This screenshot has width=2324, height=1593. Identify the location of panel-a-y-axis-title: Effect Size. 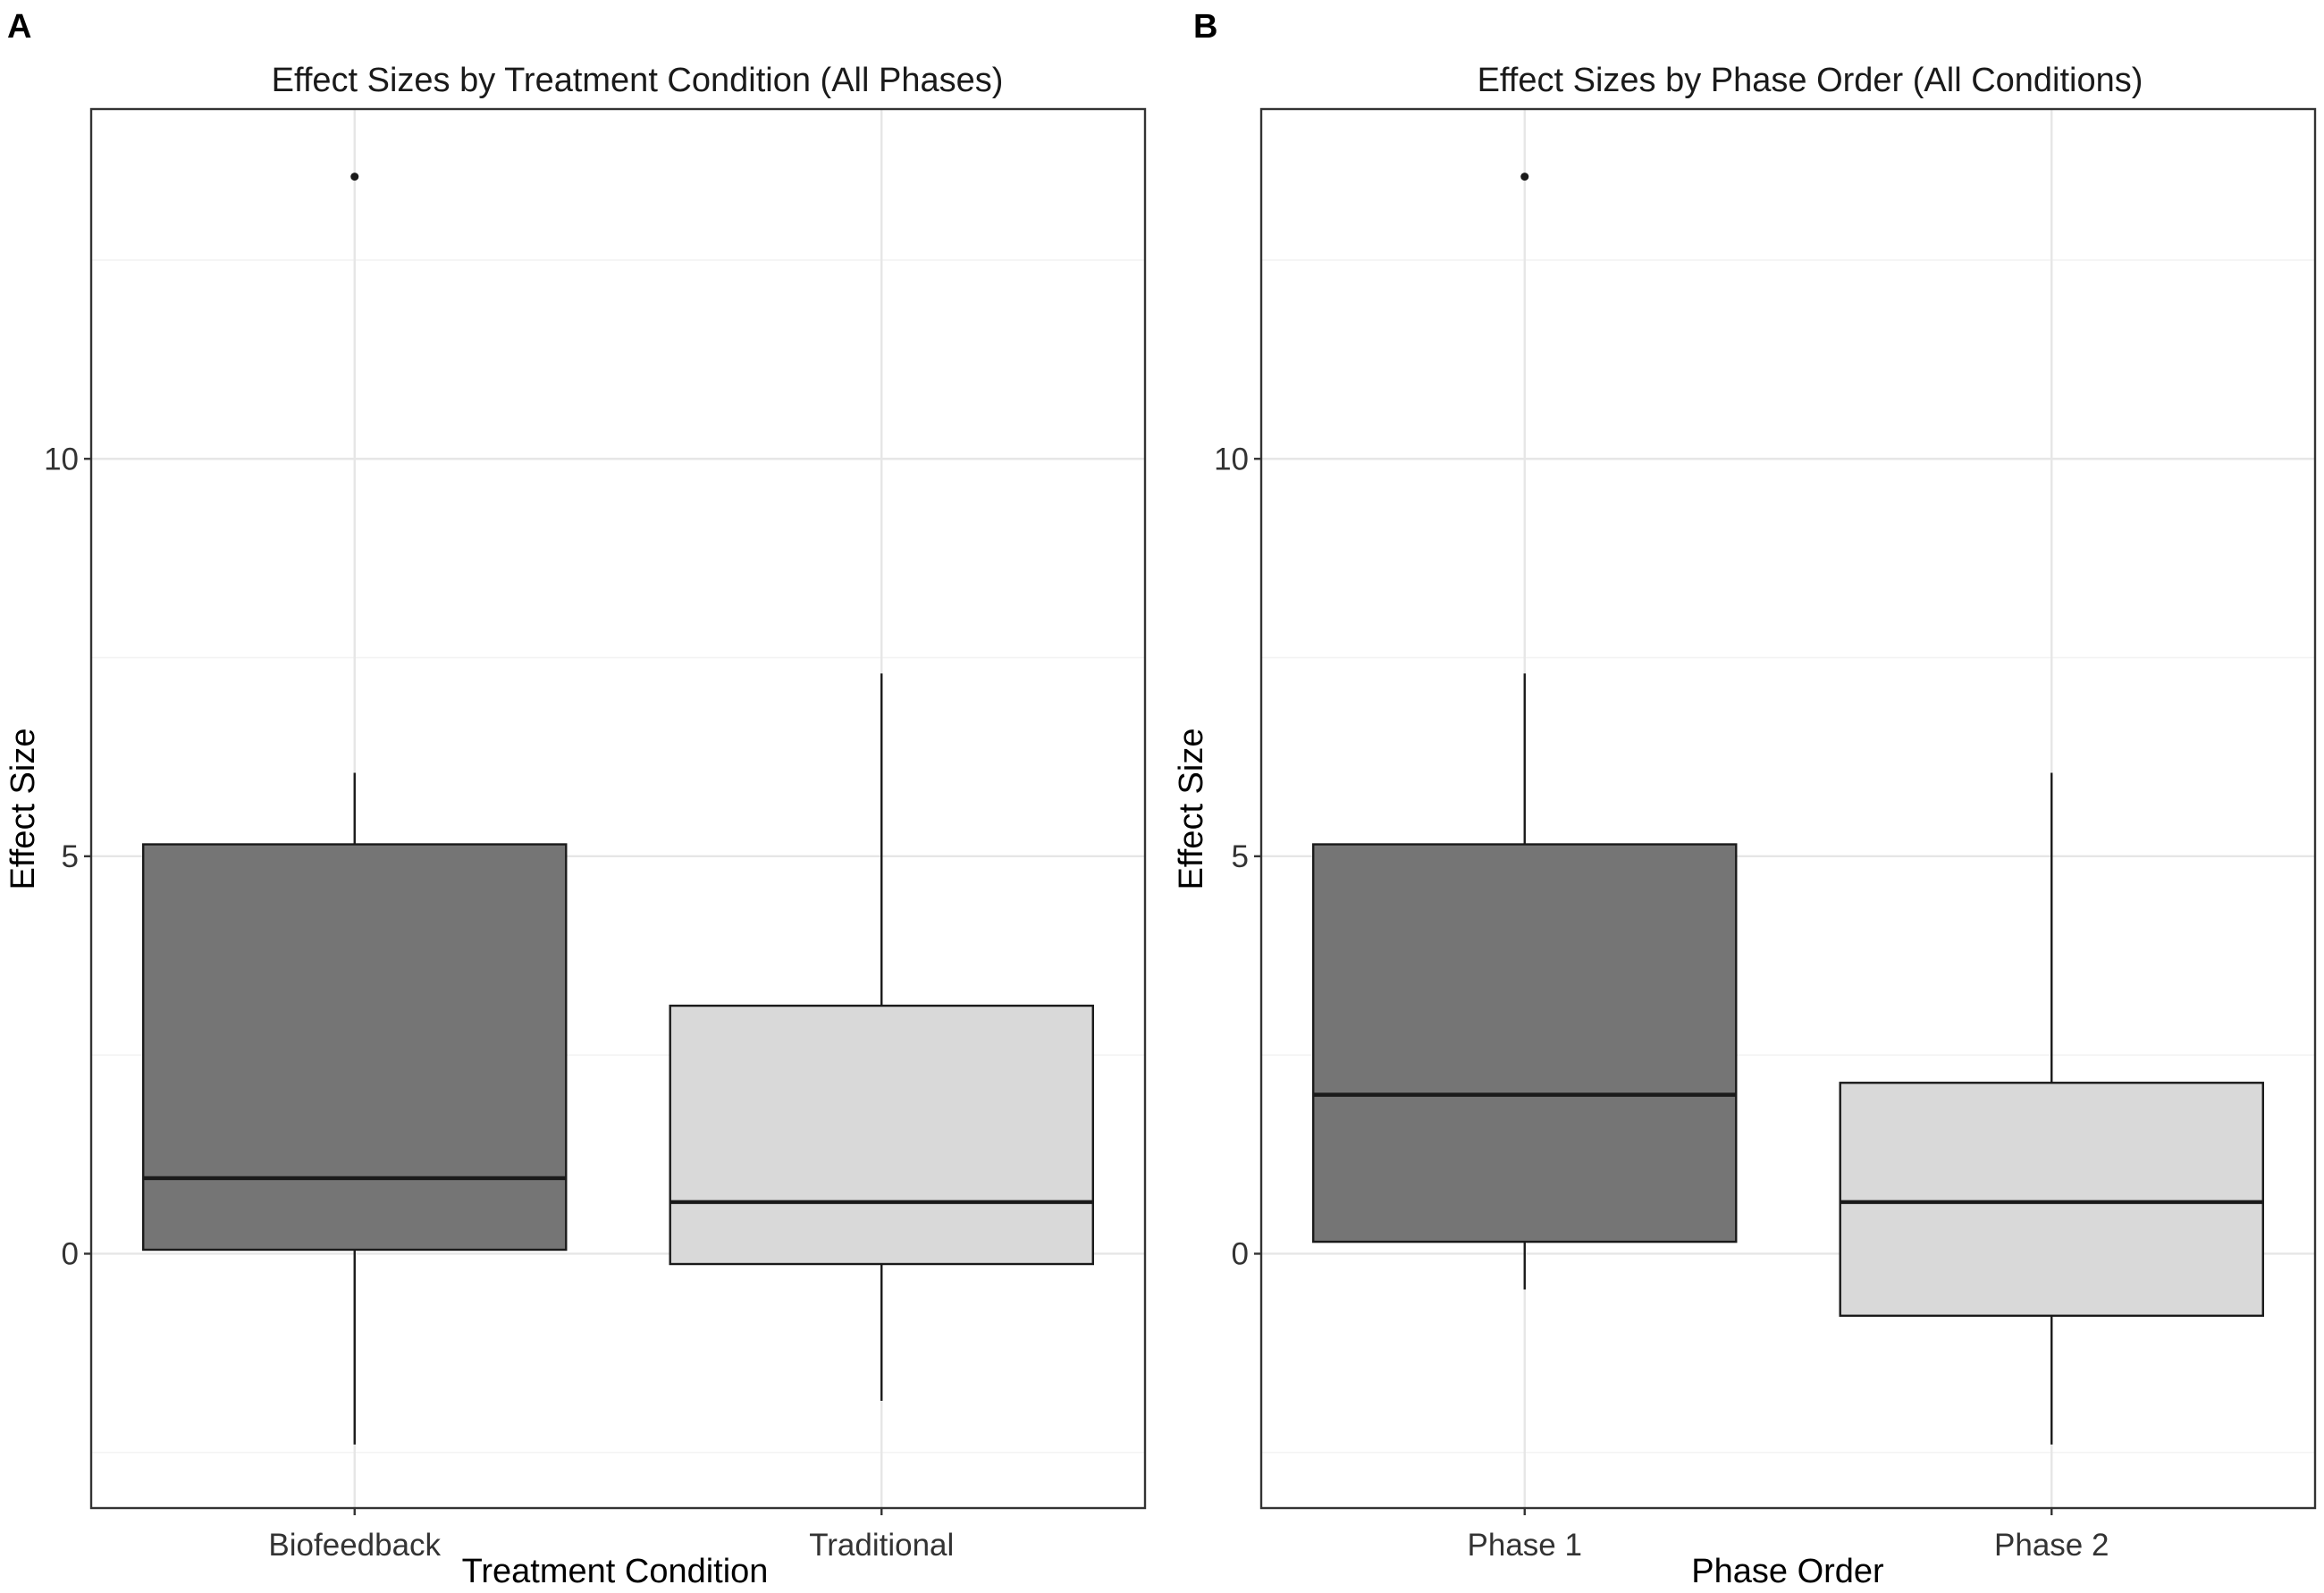
(23, 809).